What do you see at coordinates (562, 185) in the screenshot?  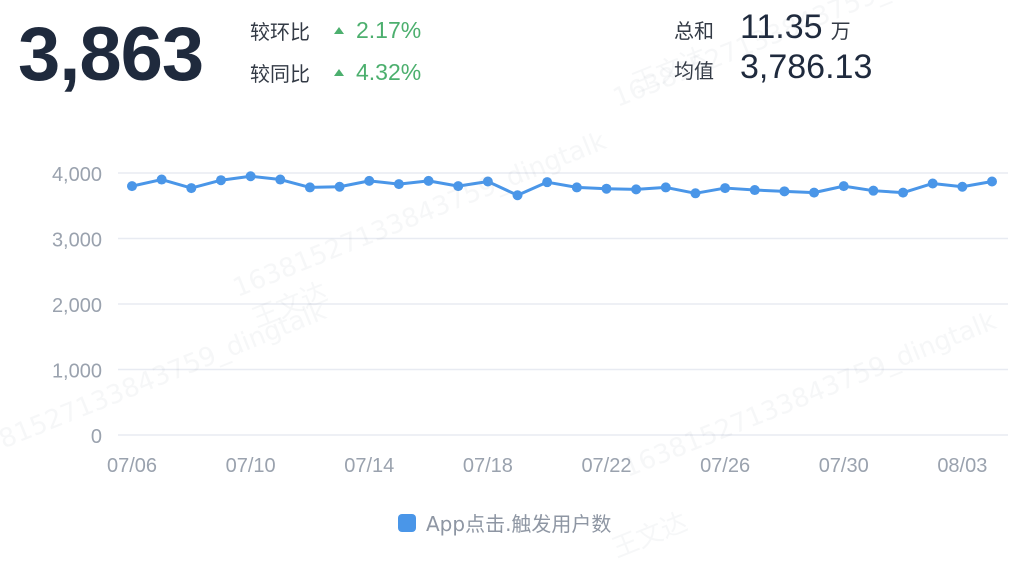 I see `series-line` at bounding box center [562, 185].